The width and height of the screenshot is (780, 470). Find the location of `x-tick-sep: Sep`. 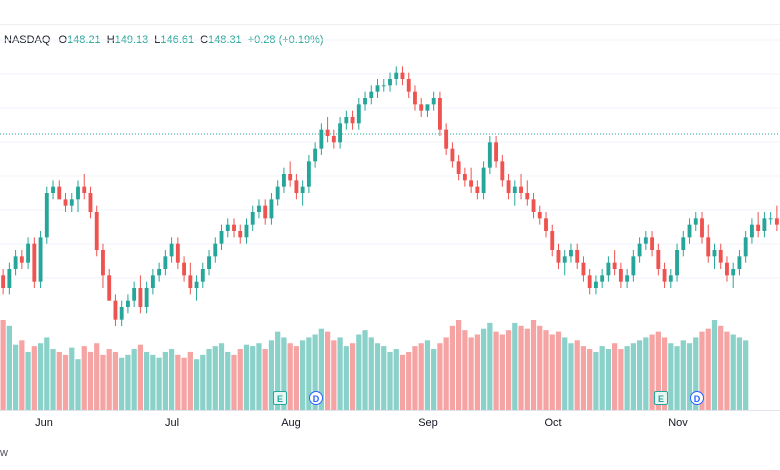

x-tick-sep: Sep is located at coordinates (428, 423).